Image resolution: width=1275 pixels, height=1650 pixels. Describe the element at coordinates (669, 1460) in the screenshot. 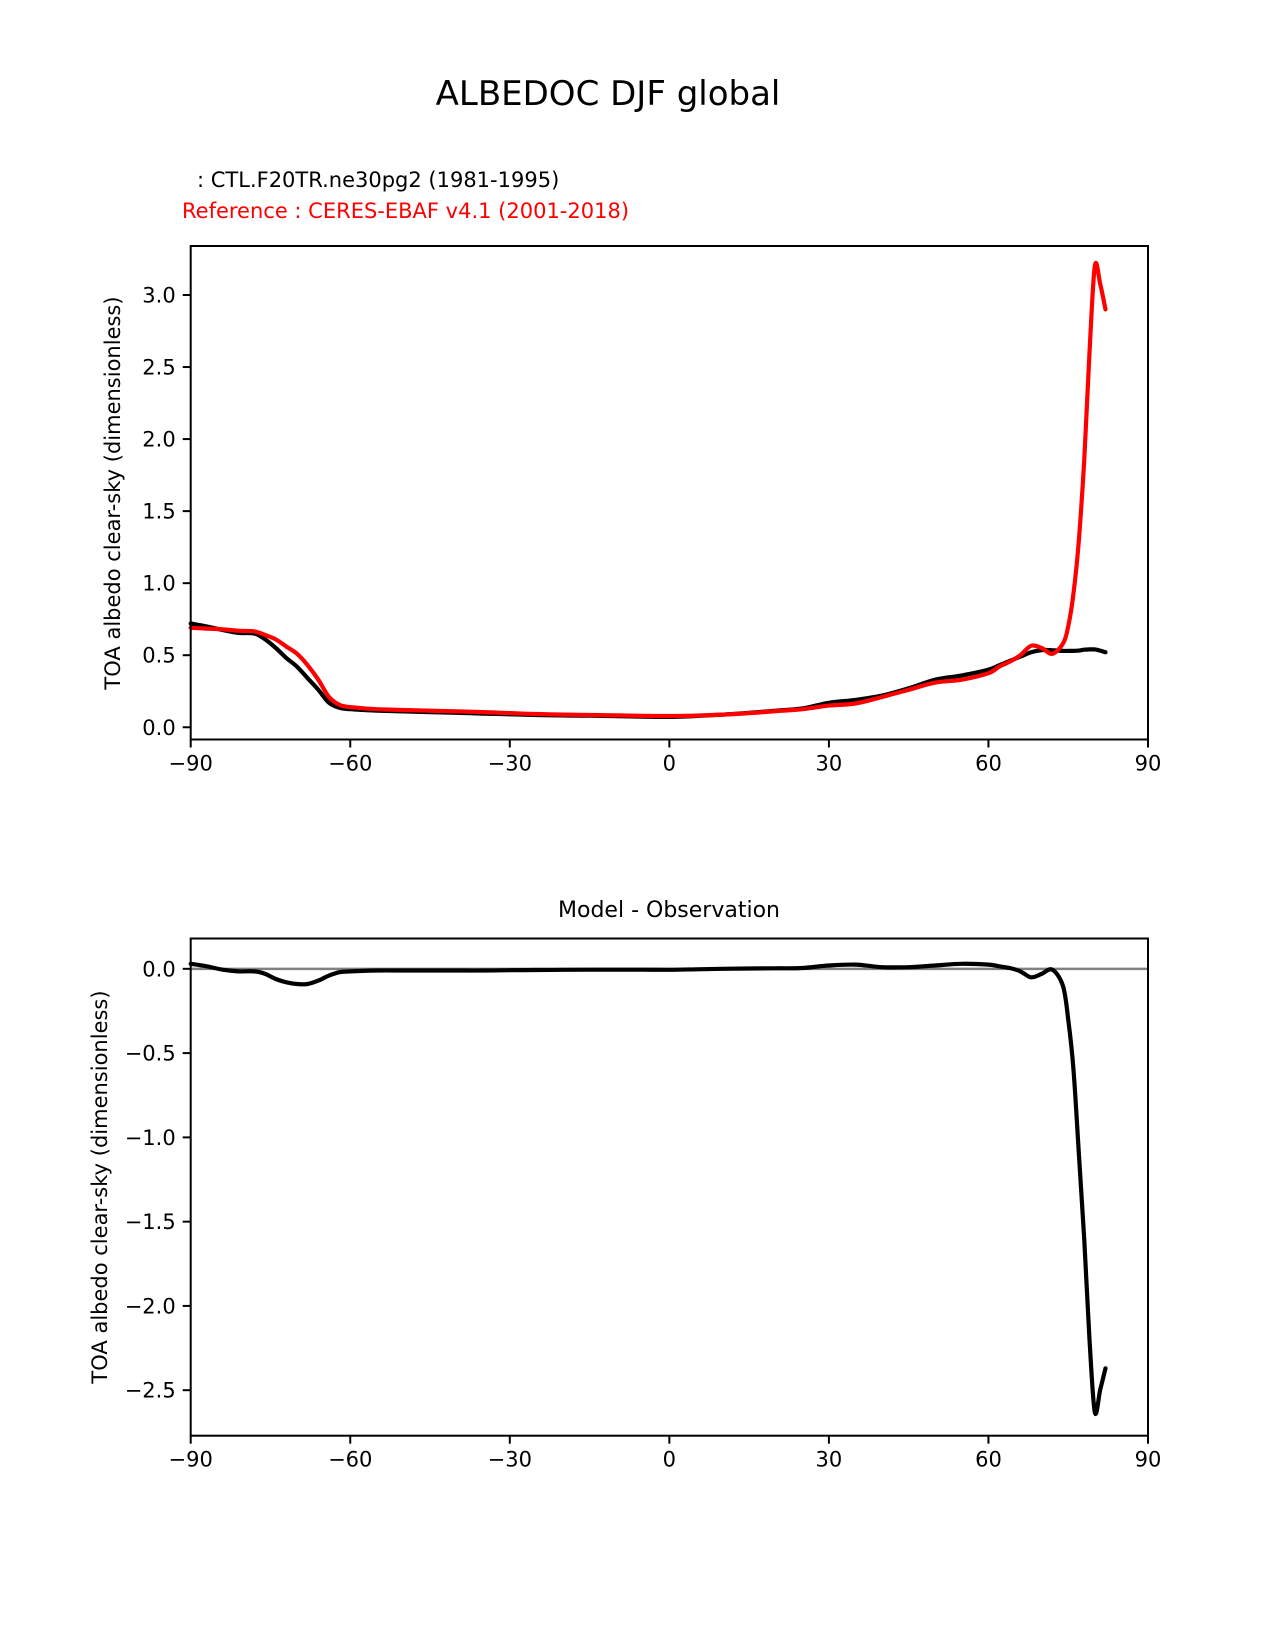

I see `bottom-plot-x-tick-label: 0` at that location.